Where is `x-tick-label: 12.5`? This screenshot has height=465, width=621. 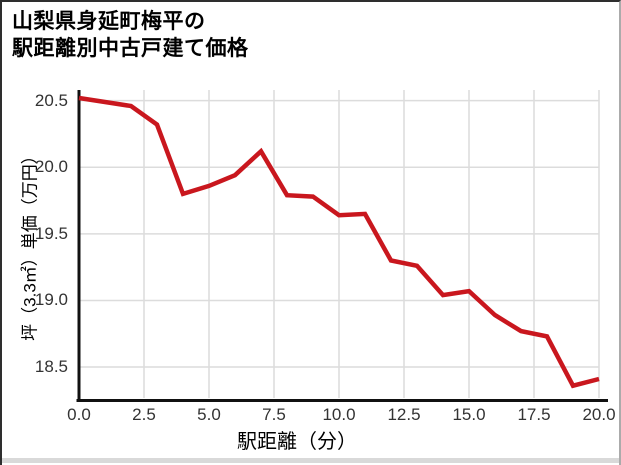
x-tick-label: 12.5 is located at coordinates (404, 414).